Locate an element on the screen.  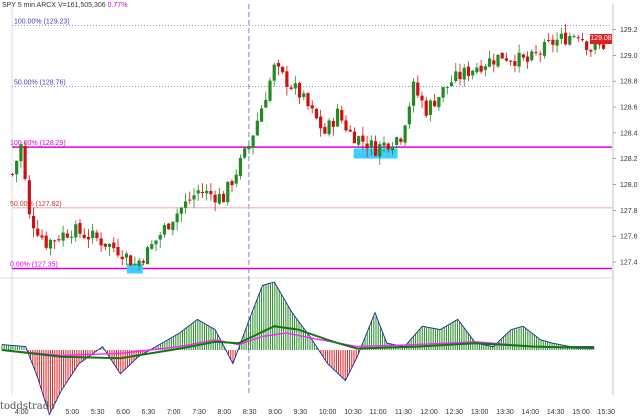
fib-label-2: 100.00% (128.29) is located at coordinates (38, 143).